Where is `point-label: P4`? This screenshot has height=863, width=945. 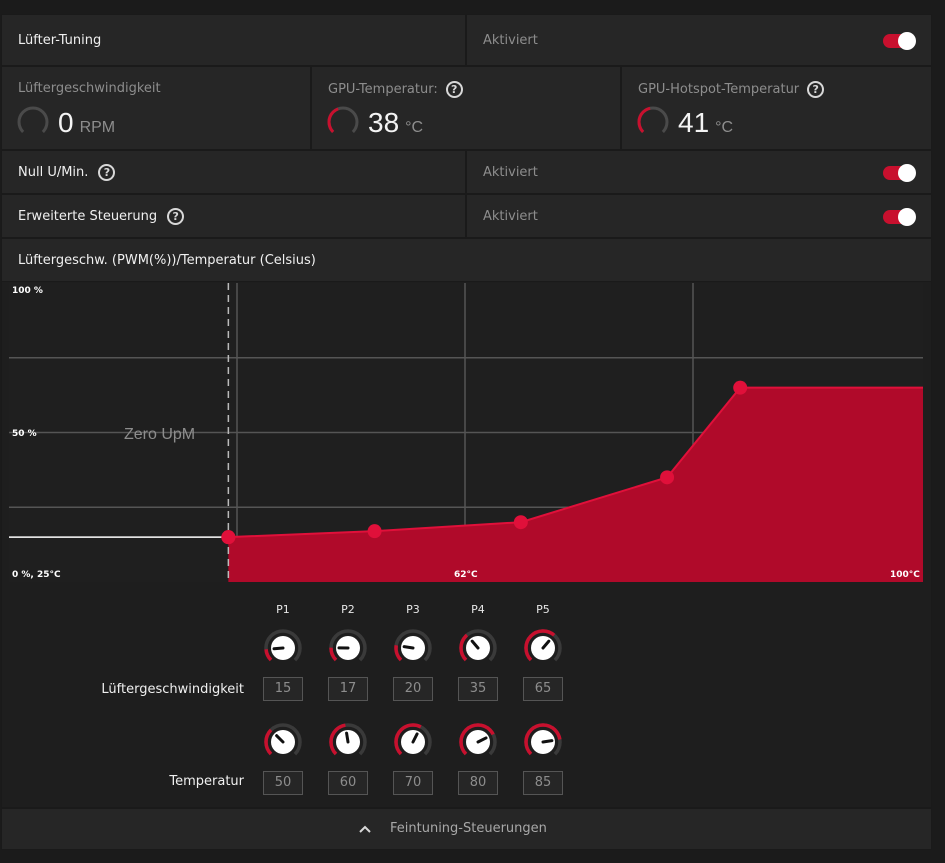 point-label: P4 is located at coordinates (478, 609).